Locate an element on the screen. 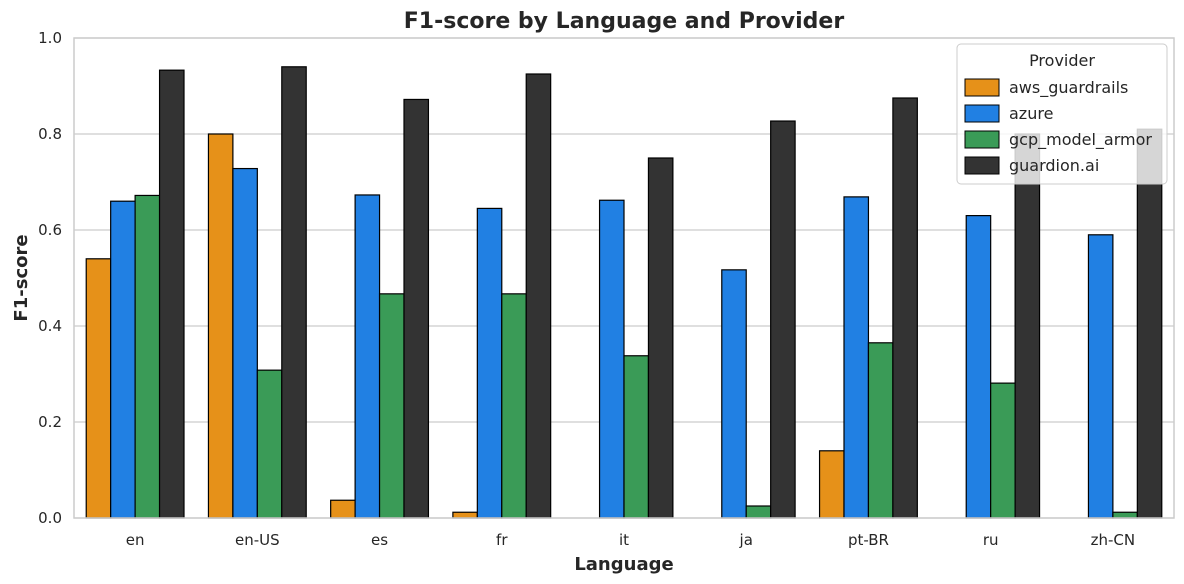 The width and height of the screenshot is (1184, 584). bar-group-zh-CN is located at coordinates (1125, 323).